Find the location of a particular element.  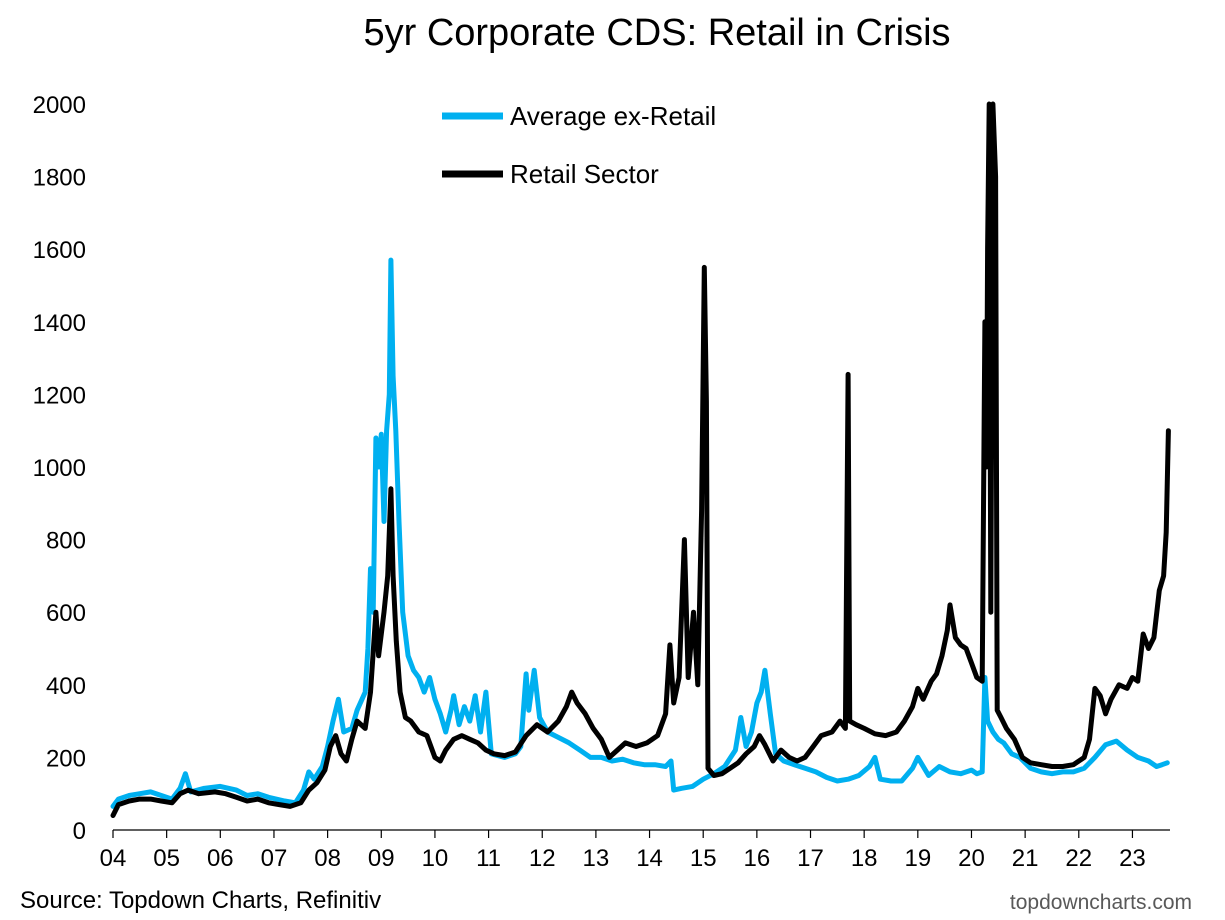

y-tick-label: 1800 is located at coordinates (59, 178).